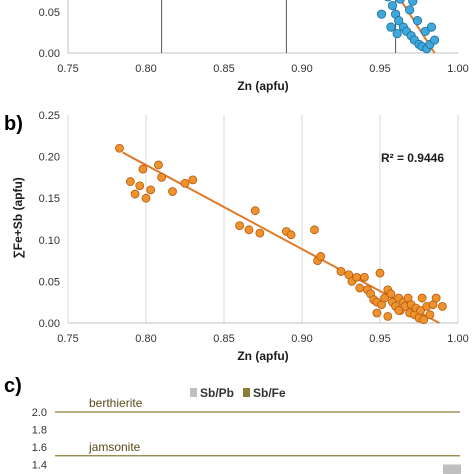 This screenshot has height=474, width=474. I want to click on panel-b-y-tick-label: 0.15, so click(49, 199).